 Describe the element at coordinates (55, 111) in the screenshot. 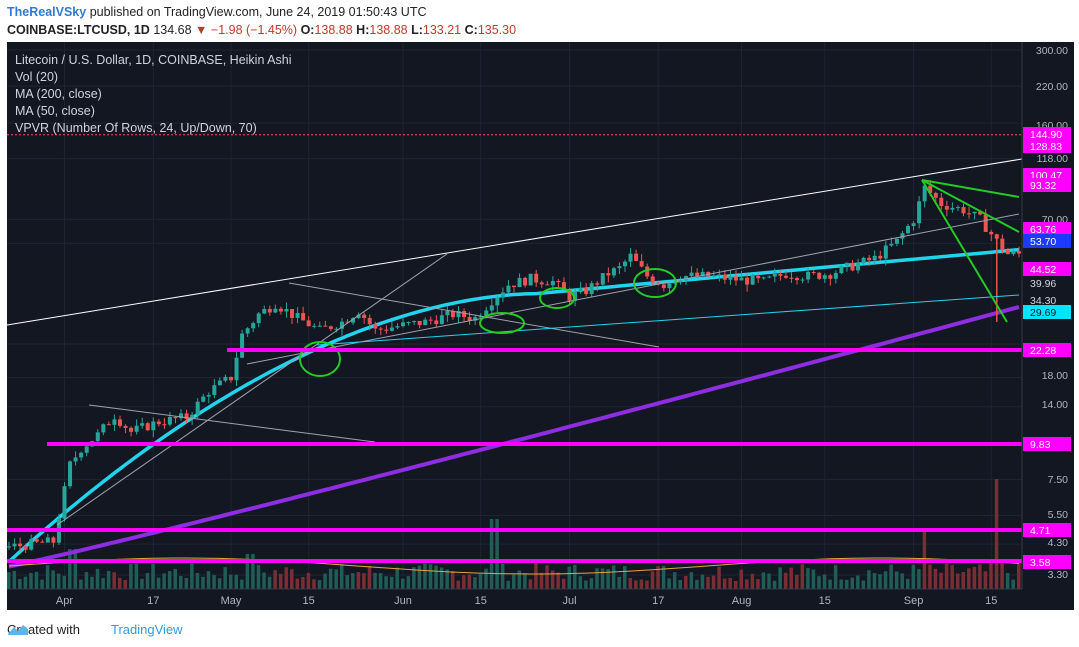

I see `legend-ma50: MA (50, close)` at that location.